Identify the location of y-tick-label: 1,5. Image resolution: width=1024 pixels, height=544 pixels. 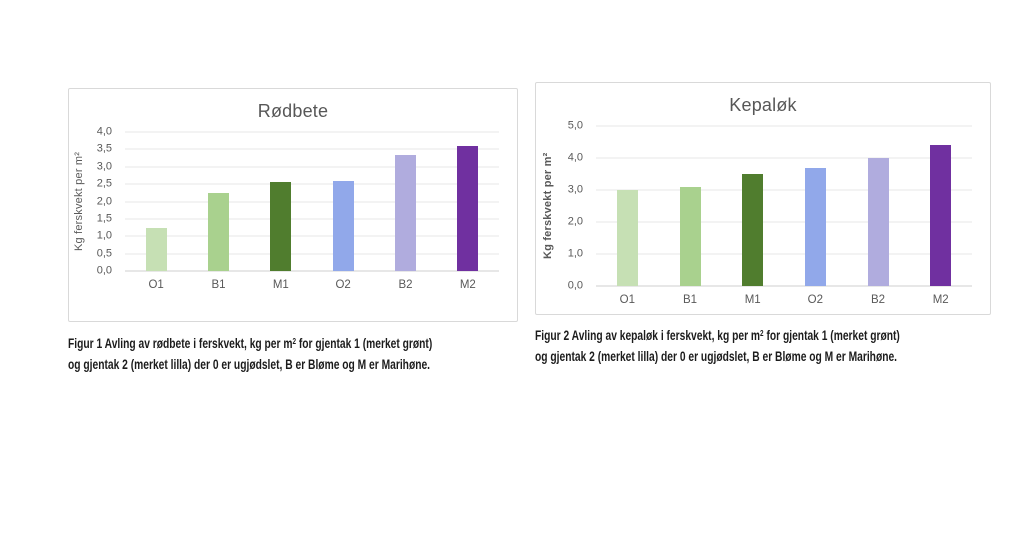
(104, 218).